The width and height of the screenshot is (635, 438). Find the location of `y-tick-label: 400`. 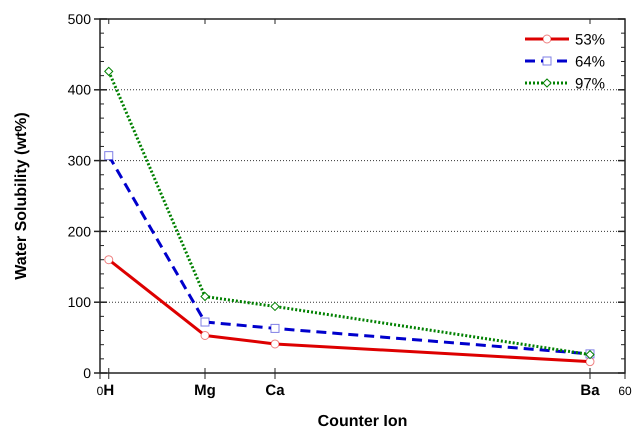

y-tick-label: 400 is located at coordinates (80, 90).